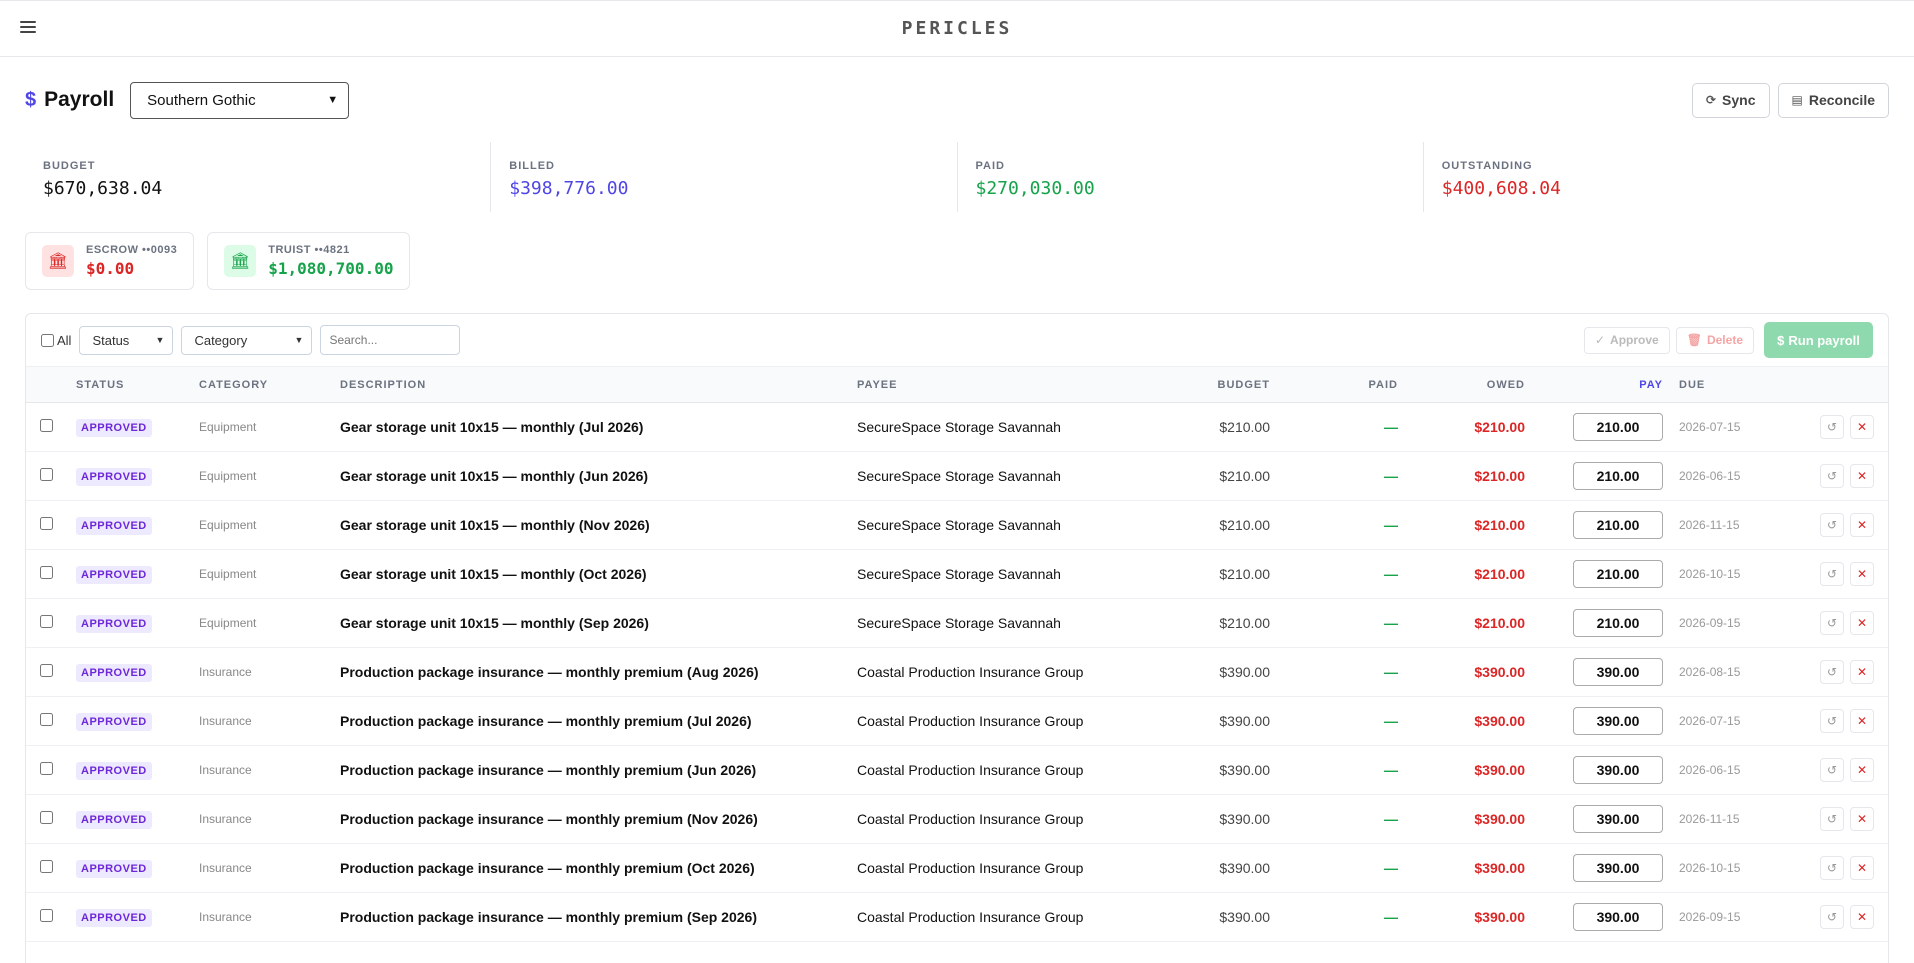 Image resolution: width=1914 pixels, height=963 pixels. Describe the element at coordinates (1818, 340) in the screenshot. I see `run-payroll-button: $ Run payroll` at that location.